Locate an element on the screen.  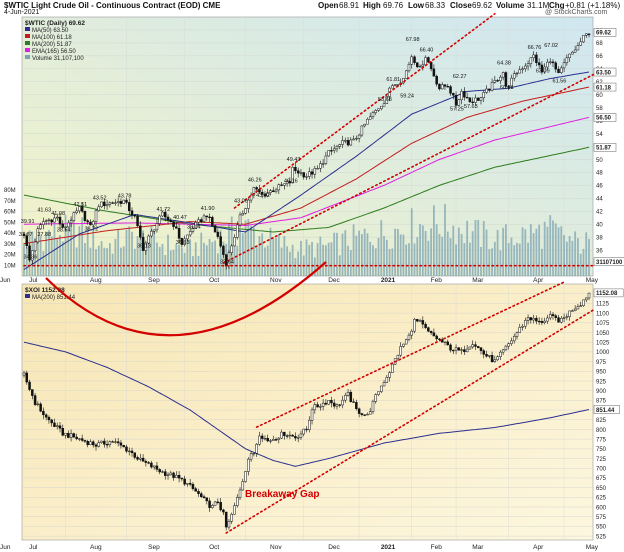
y-tick-label: 925 is located at coordinates (601, 382).